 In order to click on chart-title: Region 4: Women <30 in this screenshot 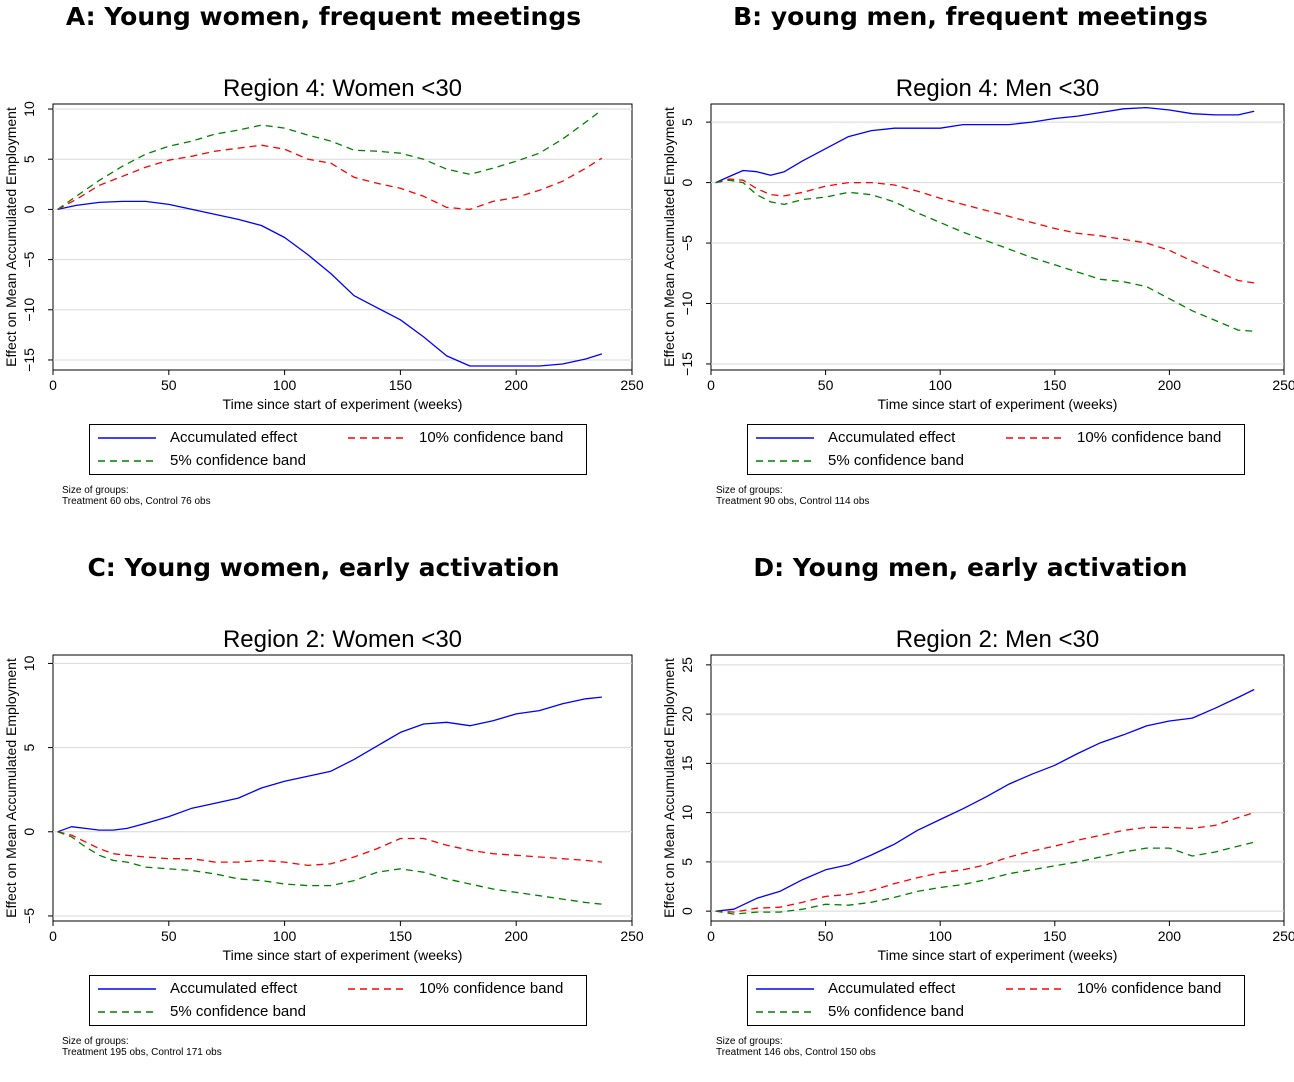, I will do `click(342, 88)`.